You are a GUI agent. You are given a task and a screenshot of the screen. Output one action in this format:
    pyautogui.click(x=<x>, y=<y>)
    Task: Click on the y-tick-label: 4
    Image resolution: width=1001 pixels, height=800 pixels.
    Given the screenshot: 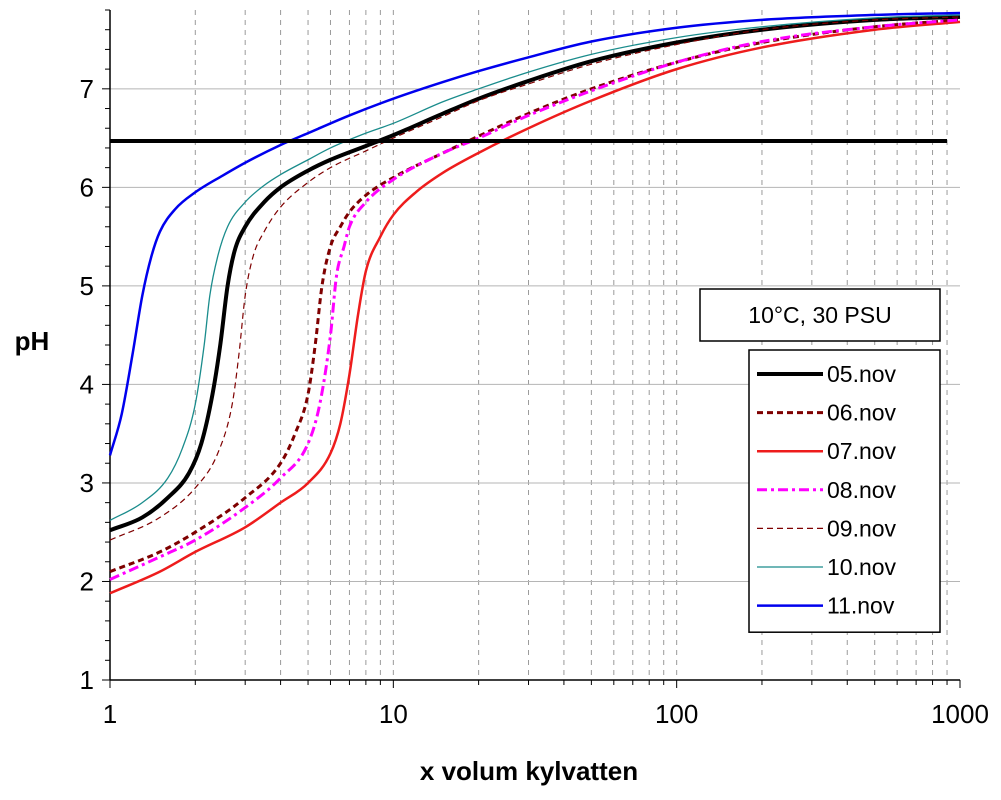 What is the action you would take?
    pyautogui.click(x=87, y=384)
    